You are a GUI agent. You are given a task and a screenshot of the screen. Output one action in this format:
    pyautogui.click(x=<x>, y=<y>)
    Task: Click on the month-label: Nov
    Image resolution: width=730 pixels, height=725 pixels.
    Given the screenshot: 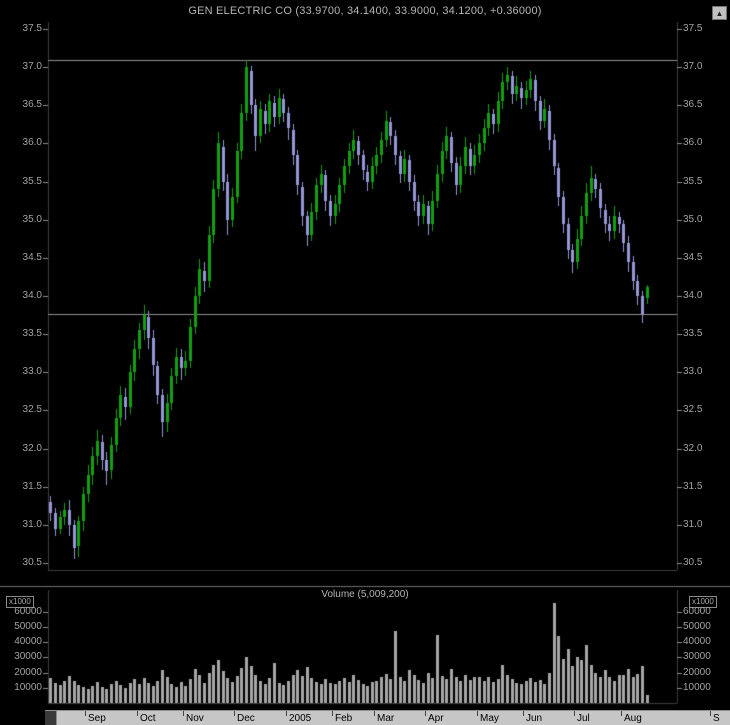 What is the action you would take?
    pyautogui.click(x=195, y=718)
    